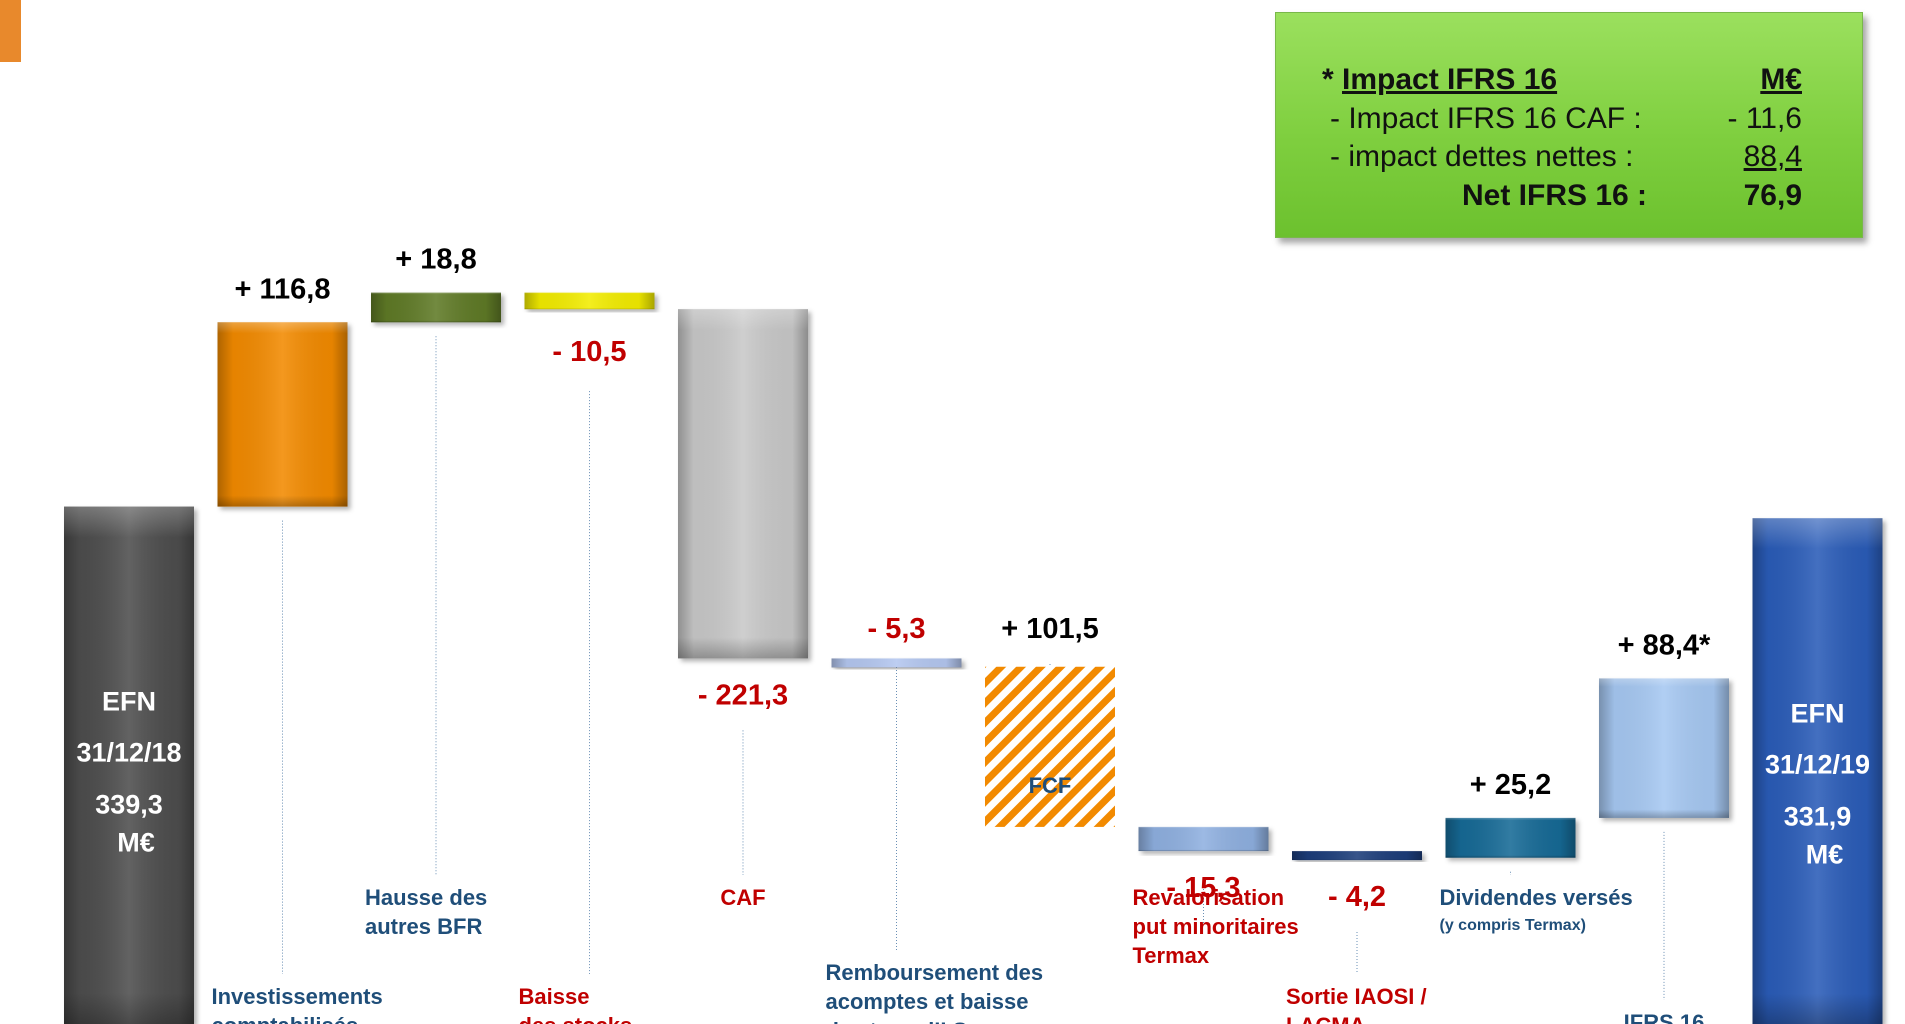 This screenshot has height=1024, width=1905. I want to click on category-label-hausse-des-autres-bfr-1: autres BFR, so click(423, 926).